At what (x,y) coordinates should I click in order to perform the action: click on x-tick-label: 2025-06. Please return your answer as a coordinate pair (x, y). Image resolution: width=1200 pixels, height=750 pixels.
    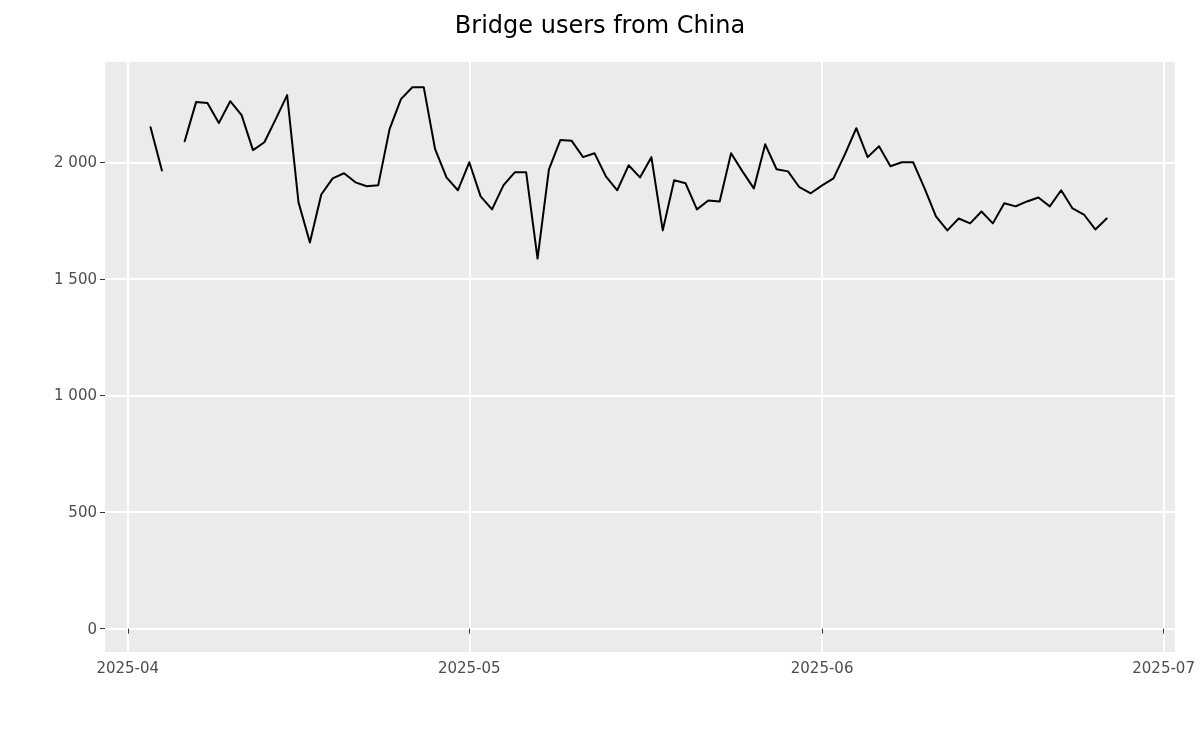
    Looking at the image, I should click on (822, 667).